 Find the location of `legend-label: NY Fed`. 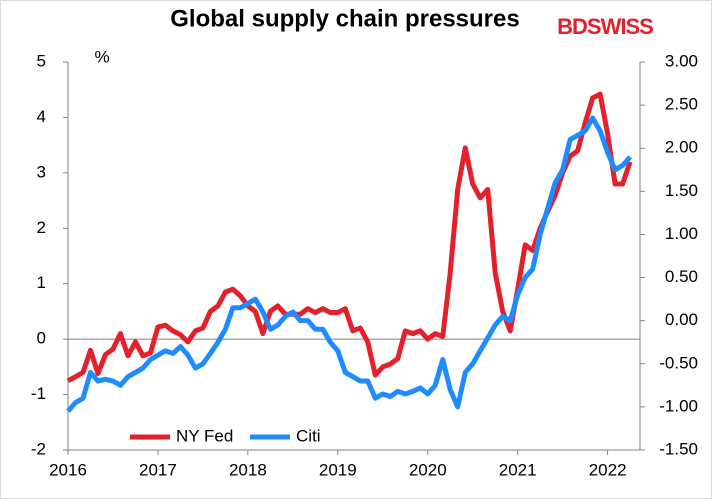

legend-label: NY Fed is located at coordinates (204, 435).